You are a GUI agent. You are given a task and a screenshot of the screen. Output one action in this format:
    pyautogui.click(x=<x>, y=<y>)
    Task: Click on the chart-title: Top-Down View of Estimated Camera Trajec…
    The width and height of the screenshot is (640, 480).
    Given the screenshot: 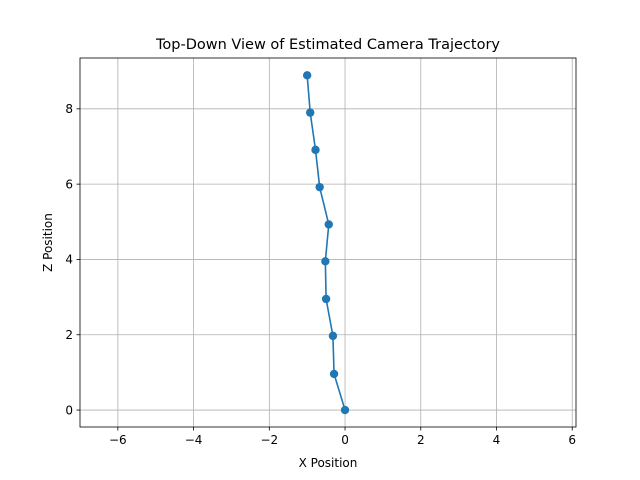 What is the action you would take?
    pyautogui.click(x=327, y=45)
    